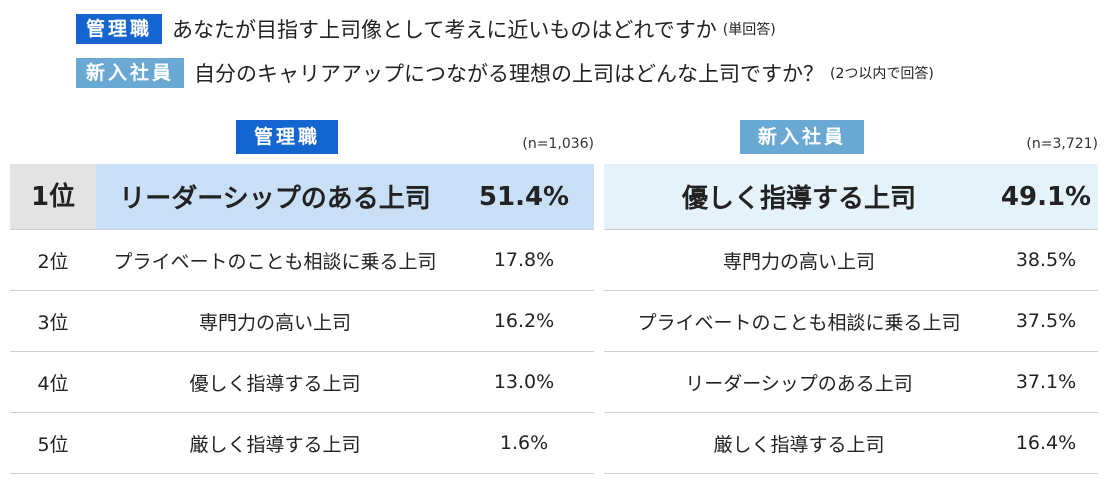  I want to click on table-row: 4位 優しく指導する上司 13.0%, so click(302, 382).